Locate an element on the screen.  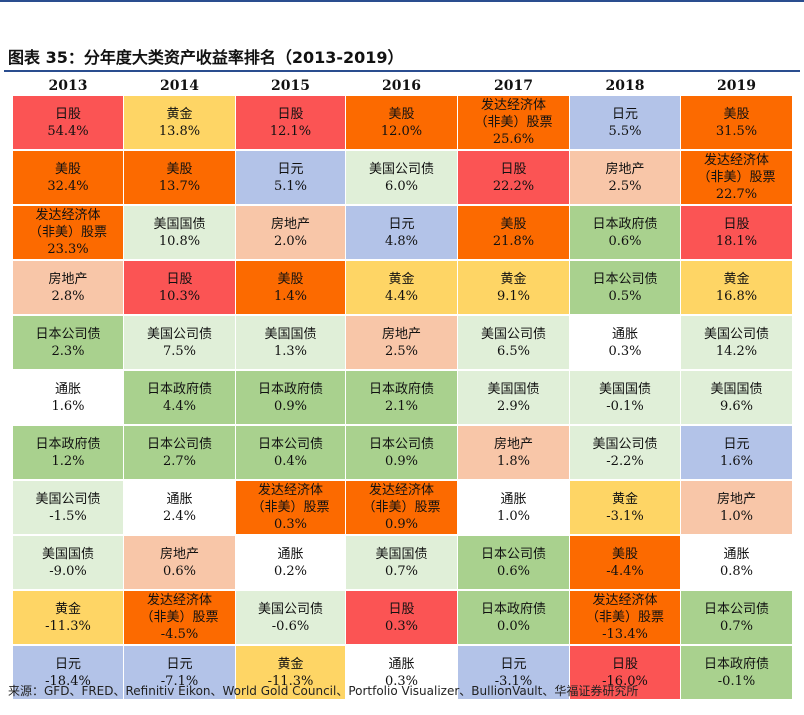
return-value: -3.1% is located at coordinates (625, 516).